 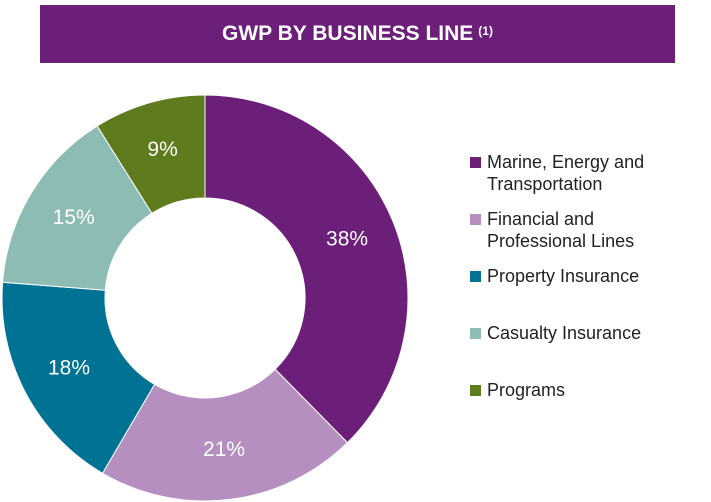 I want to click on legend-item: Marine, Energy and Transportation, so click(x=572, y=179).